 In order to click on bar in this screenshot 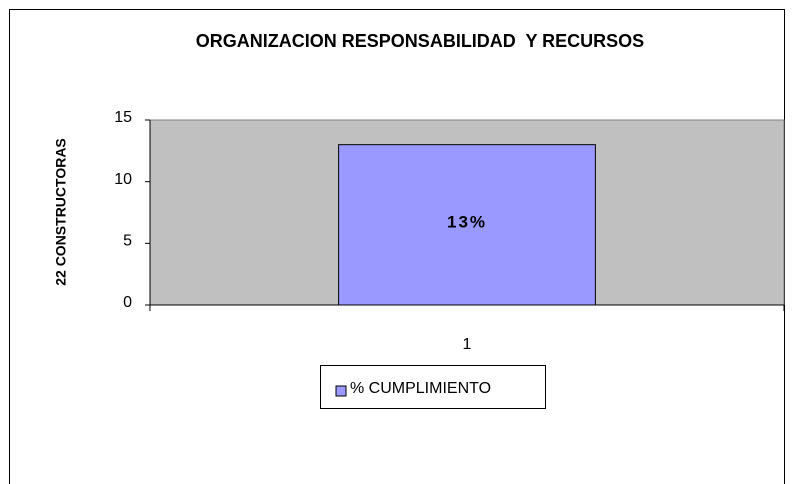, I will do `click(467, 225)`.